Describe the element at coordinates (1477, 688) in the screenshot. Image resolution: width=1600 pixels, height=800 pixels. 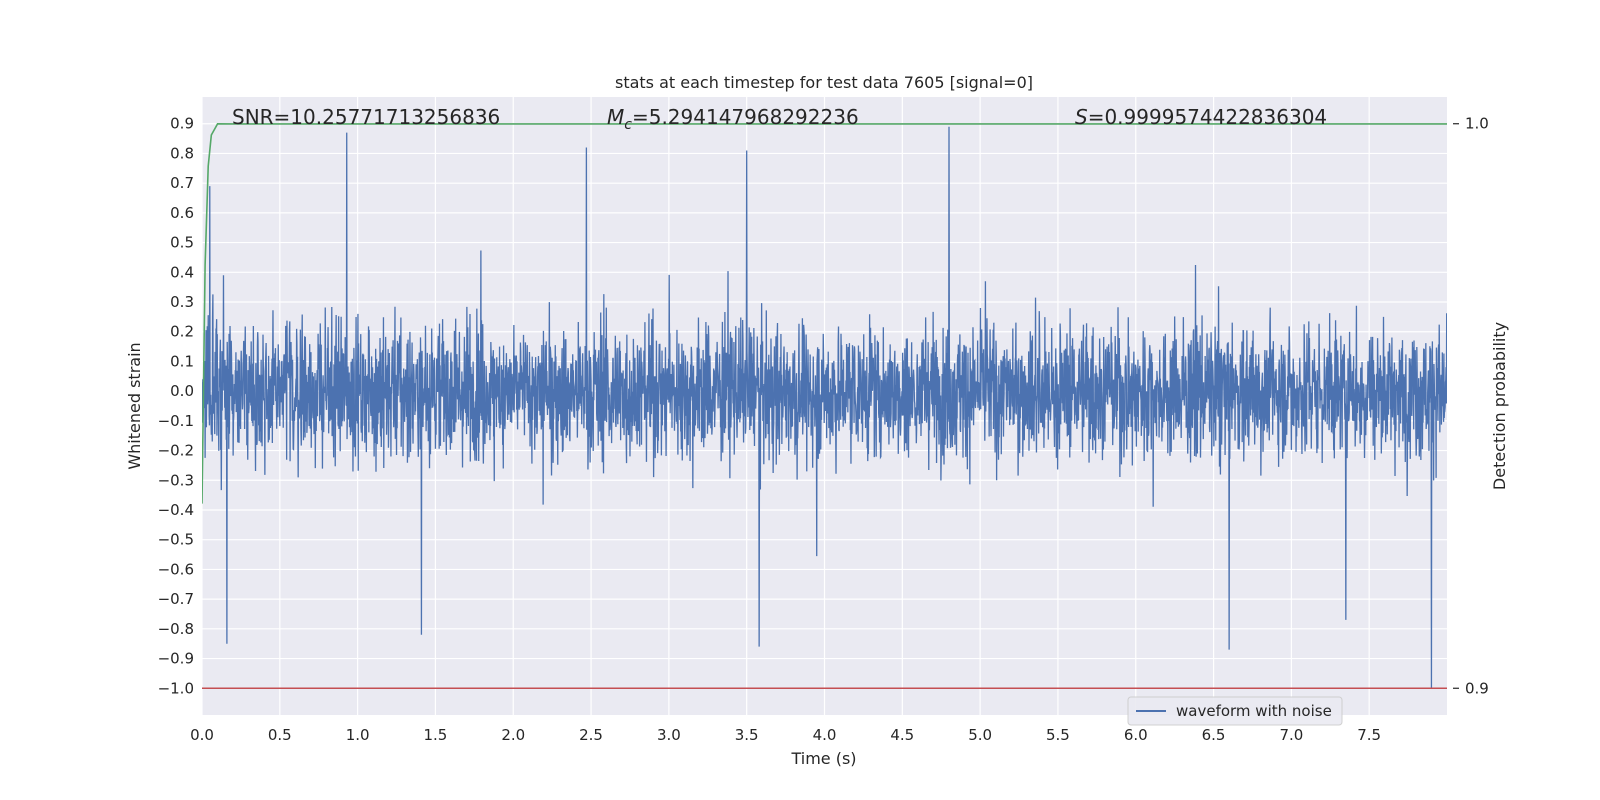
I see `y2-tick-label: 0.9` at that location.